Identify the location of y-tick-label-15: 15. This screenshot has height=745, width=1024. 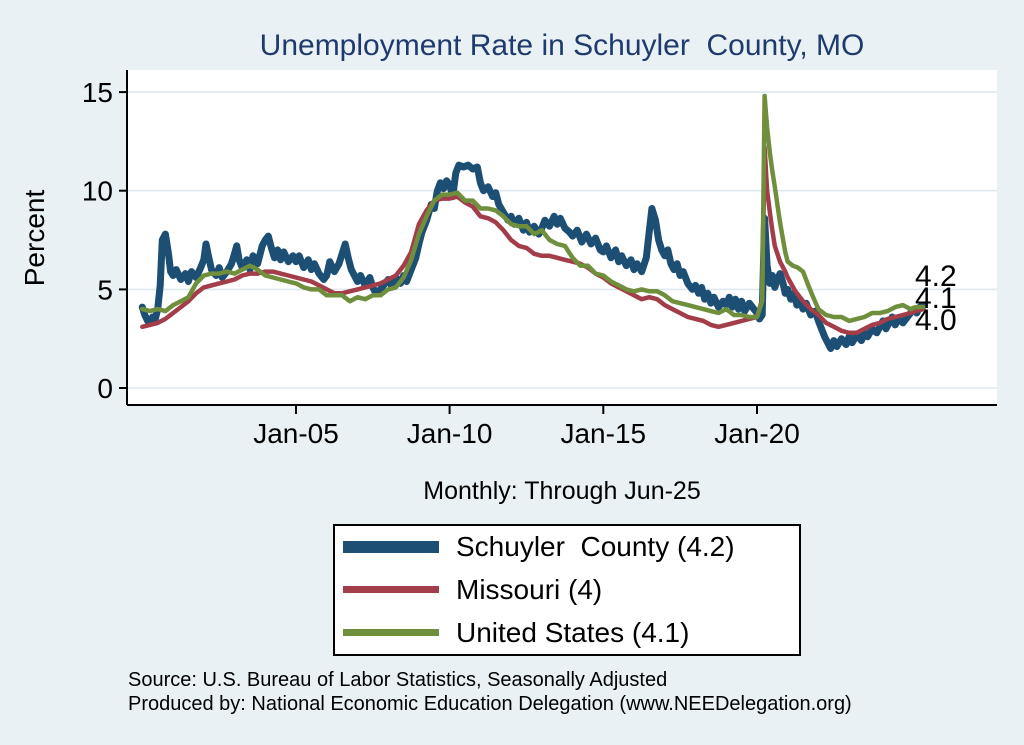
(97, 92).